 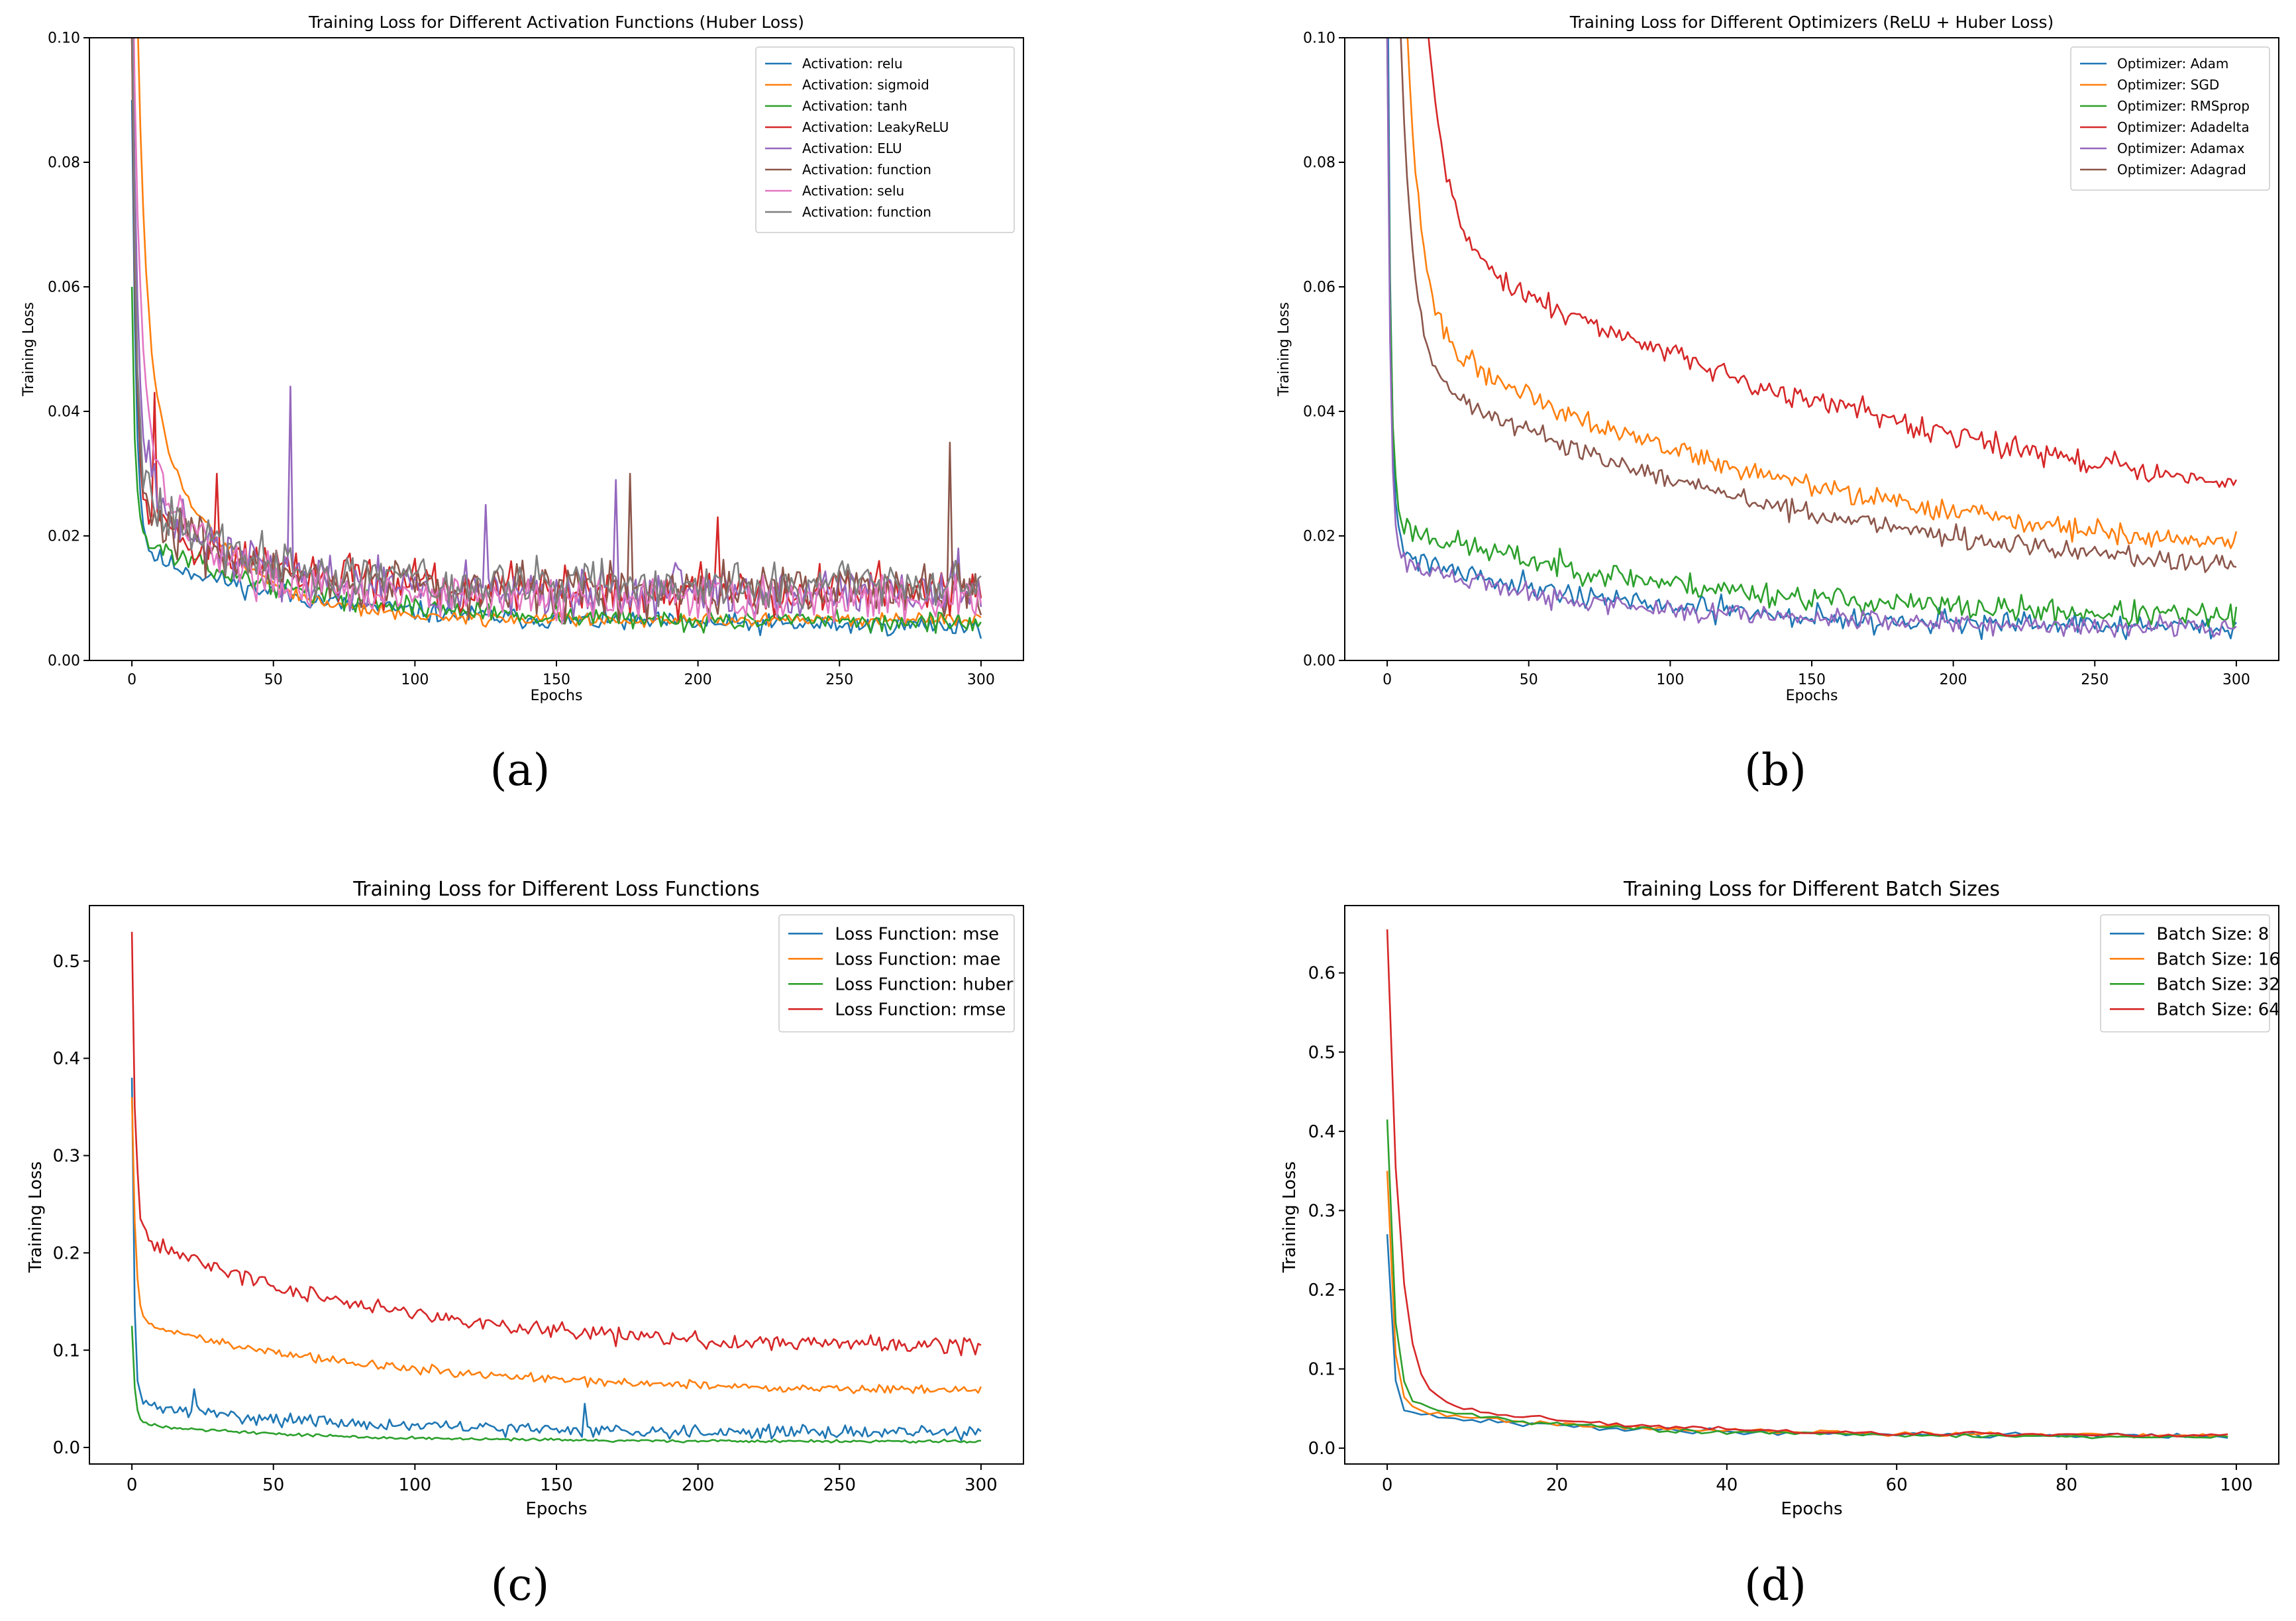 What do you see at coordinates (853, 191) in the screenshot?
I see `legend-label: Activation: selu` at bounding box center [853, 191].